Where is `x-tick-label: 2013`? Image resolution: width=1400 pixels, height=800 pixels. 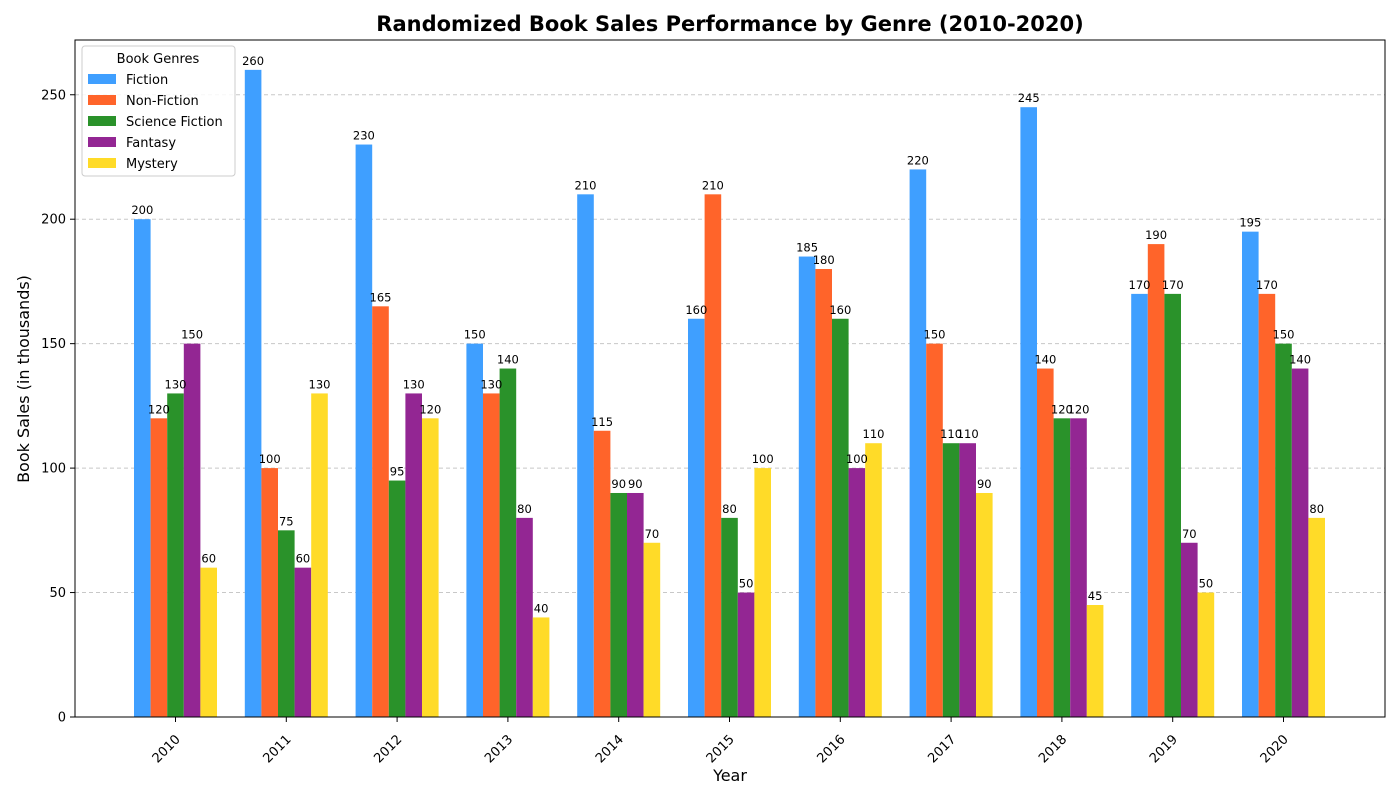 x-tick-label: 2013 is located at coordinates (499, 749).